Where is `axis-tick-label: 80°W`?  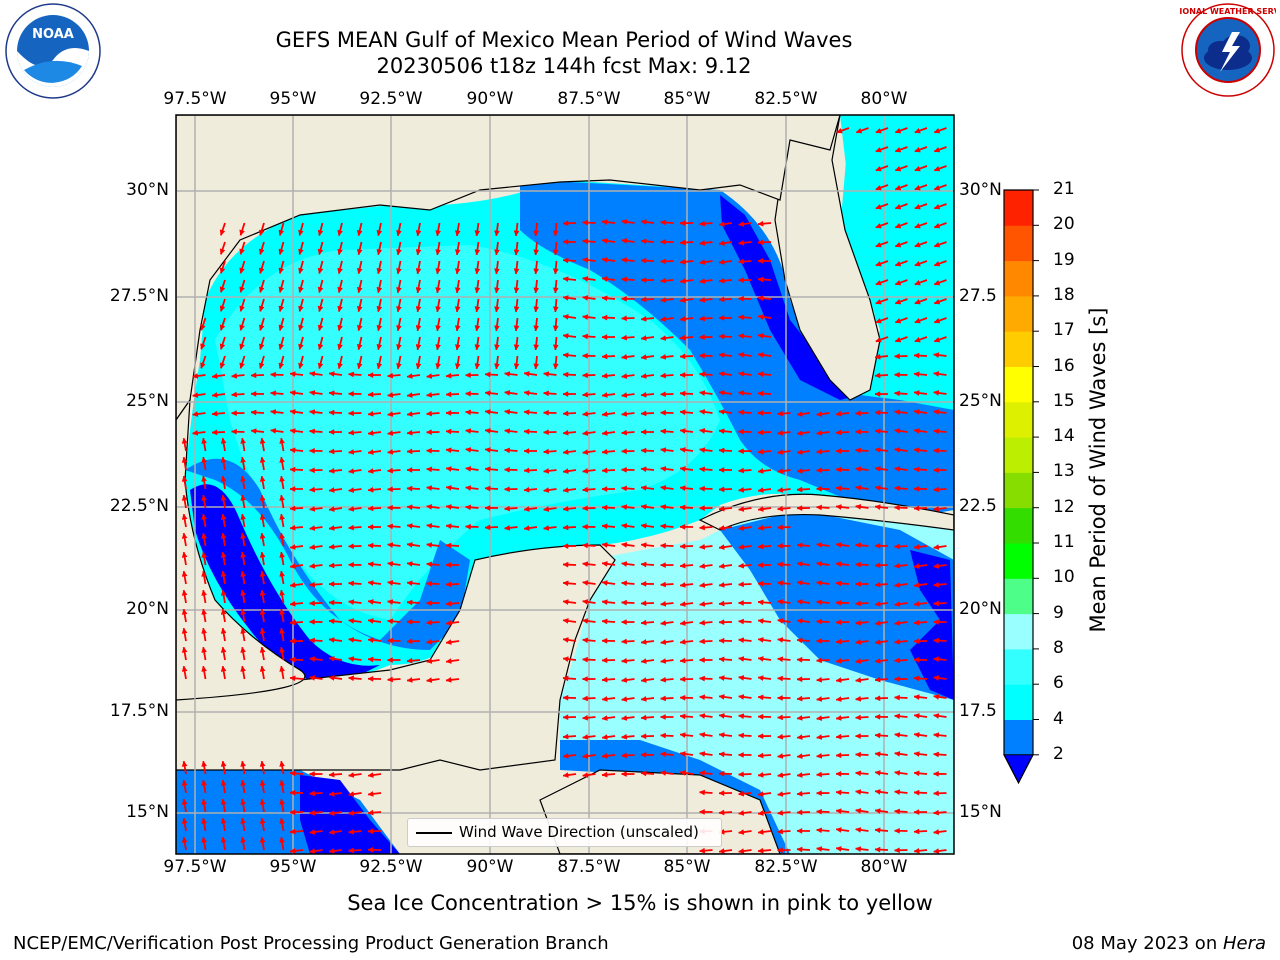 axis-tick-label: 80°W is located at coordinates (884, 99).